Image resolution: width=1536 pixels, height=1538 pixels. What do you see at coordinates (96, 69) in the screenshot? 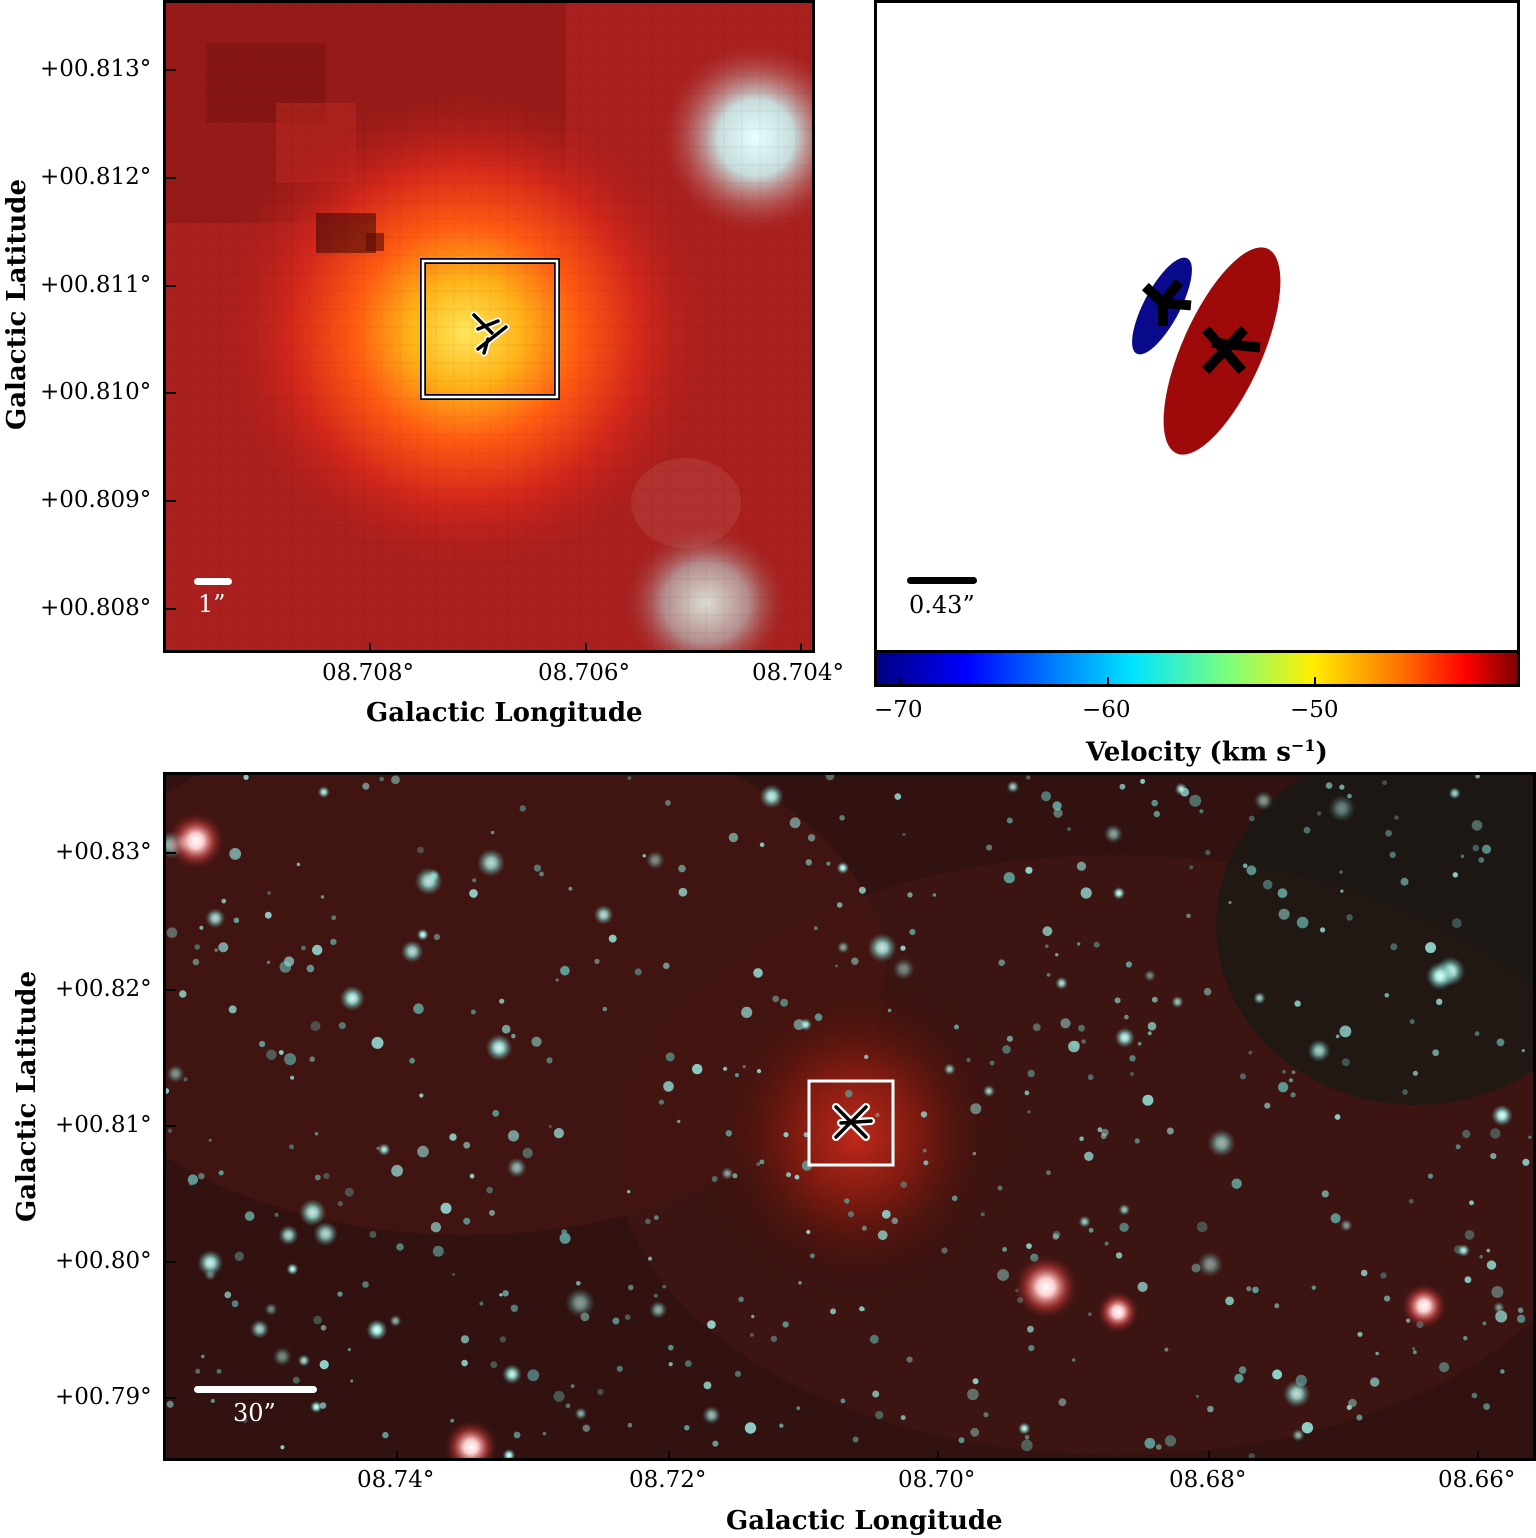
I see `zoom-y-tick-label: +00.813°` at bounding box center [96, 69].